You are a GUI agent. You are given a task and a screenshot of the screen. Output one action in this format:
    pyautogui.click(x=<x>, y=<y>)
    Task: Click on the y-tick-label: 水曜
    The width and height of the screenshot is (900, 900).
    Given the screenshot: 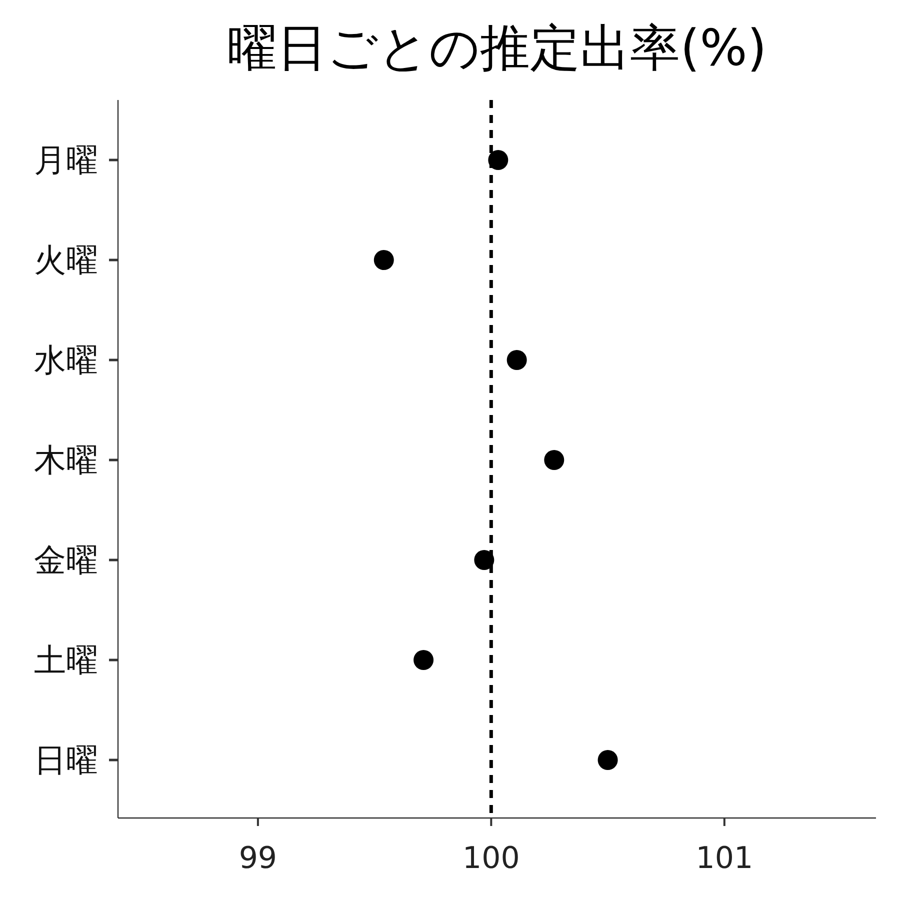 What is the action you would take?
    pyautogui.click(x=66, y=360)
    